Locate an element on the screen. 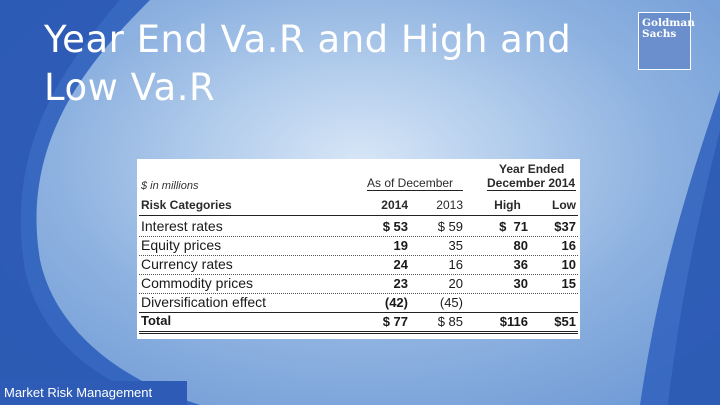 This screenshot has height=405, width=720. group-header-right-line1: Year Ended is located at coordinates (532, 169).